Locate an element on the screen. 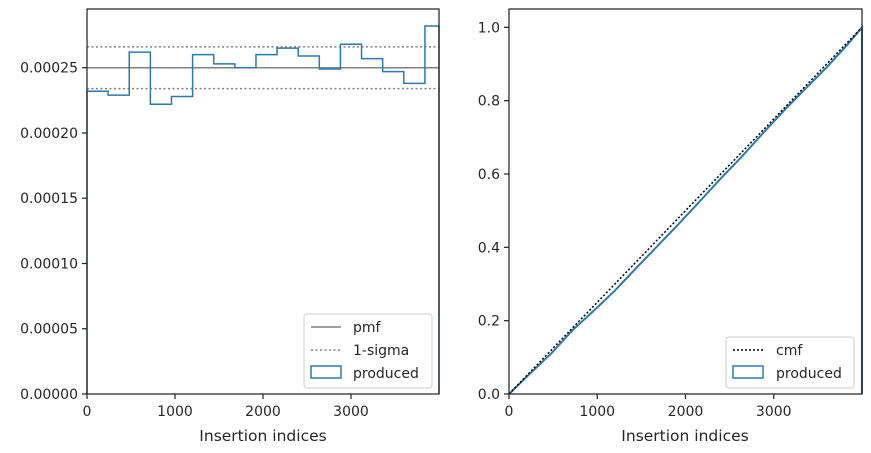  right-y-tick-label: 1.0 is located at coordinates (489, 28).